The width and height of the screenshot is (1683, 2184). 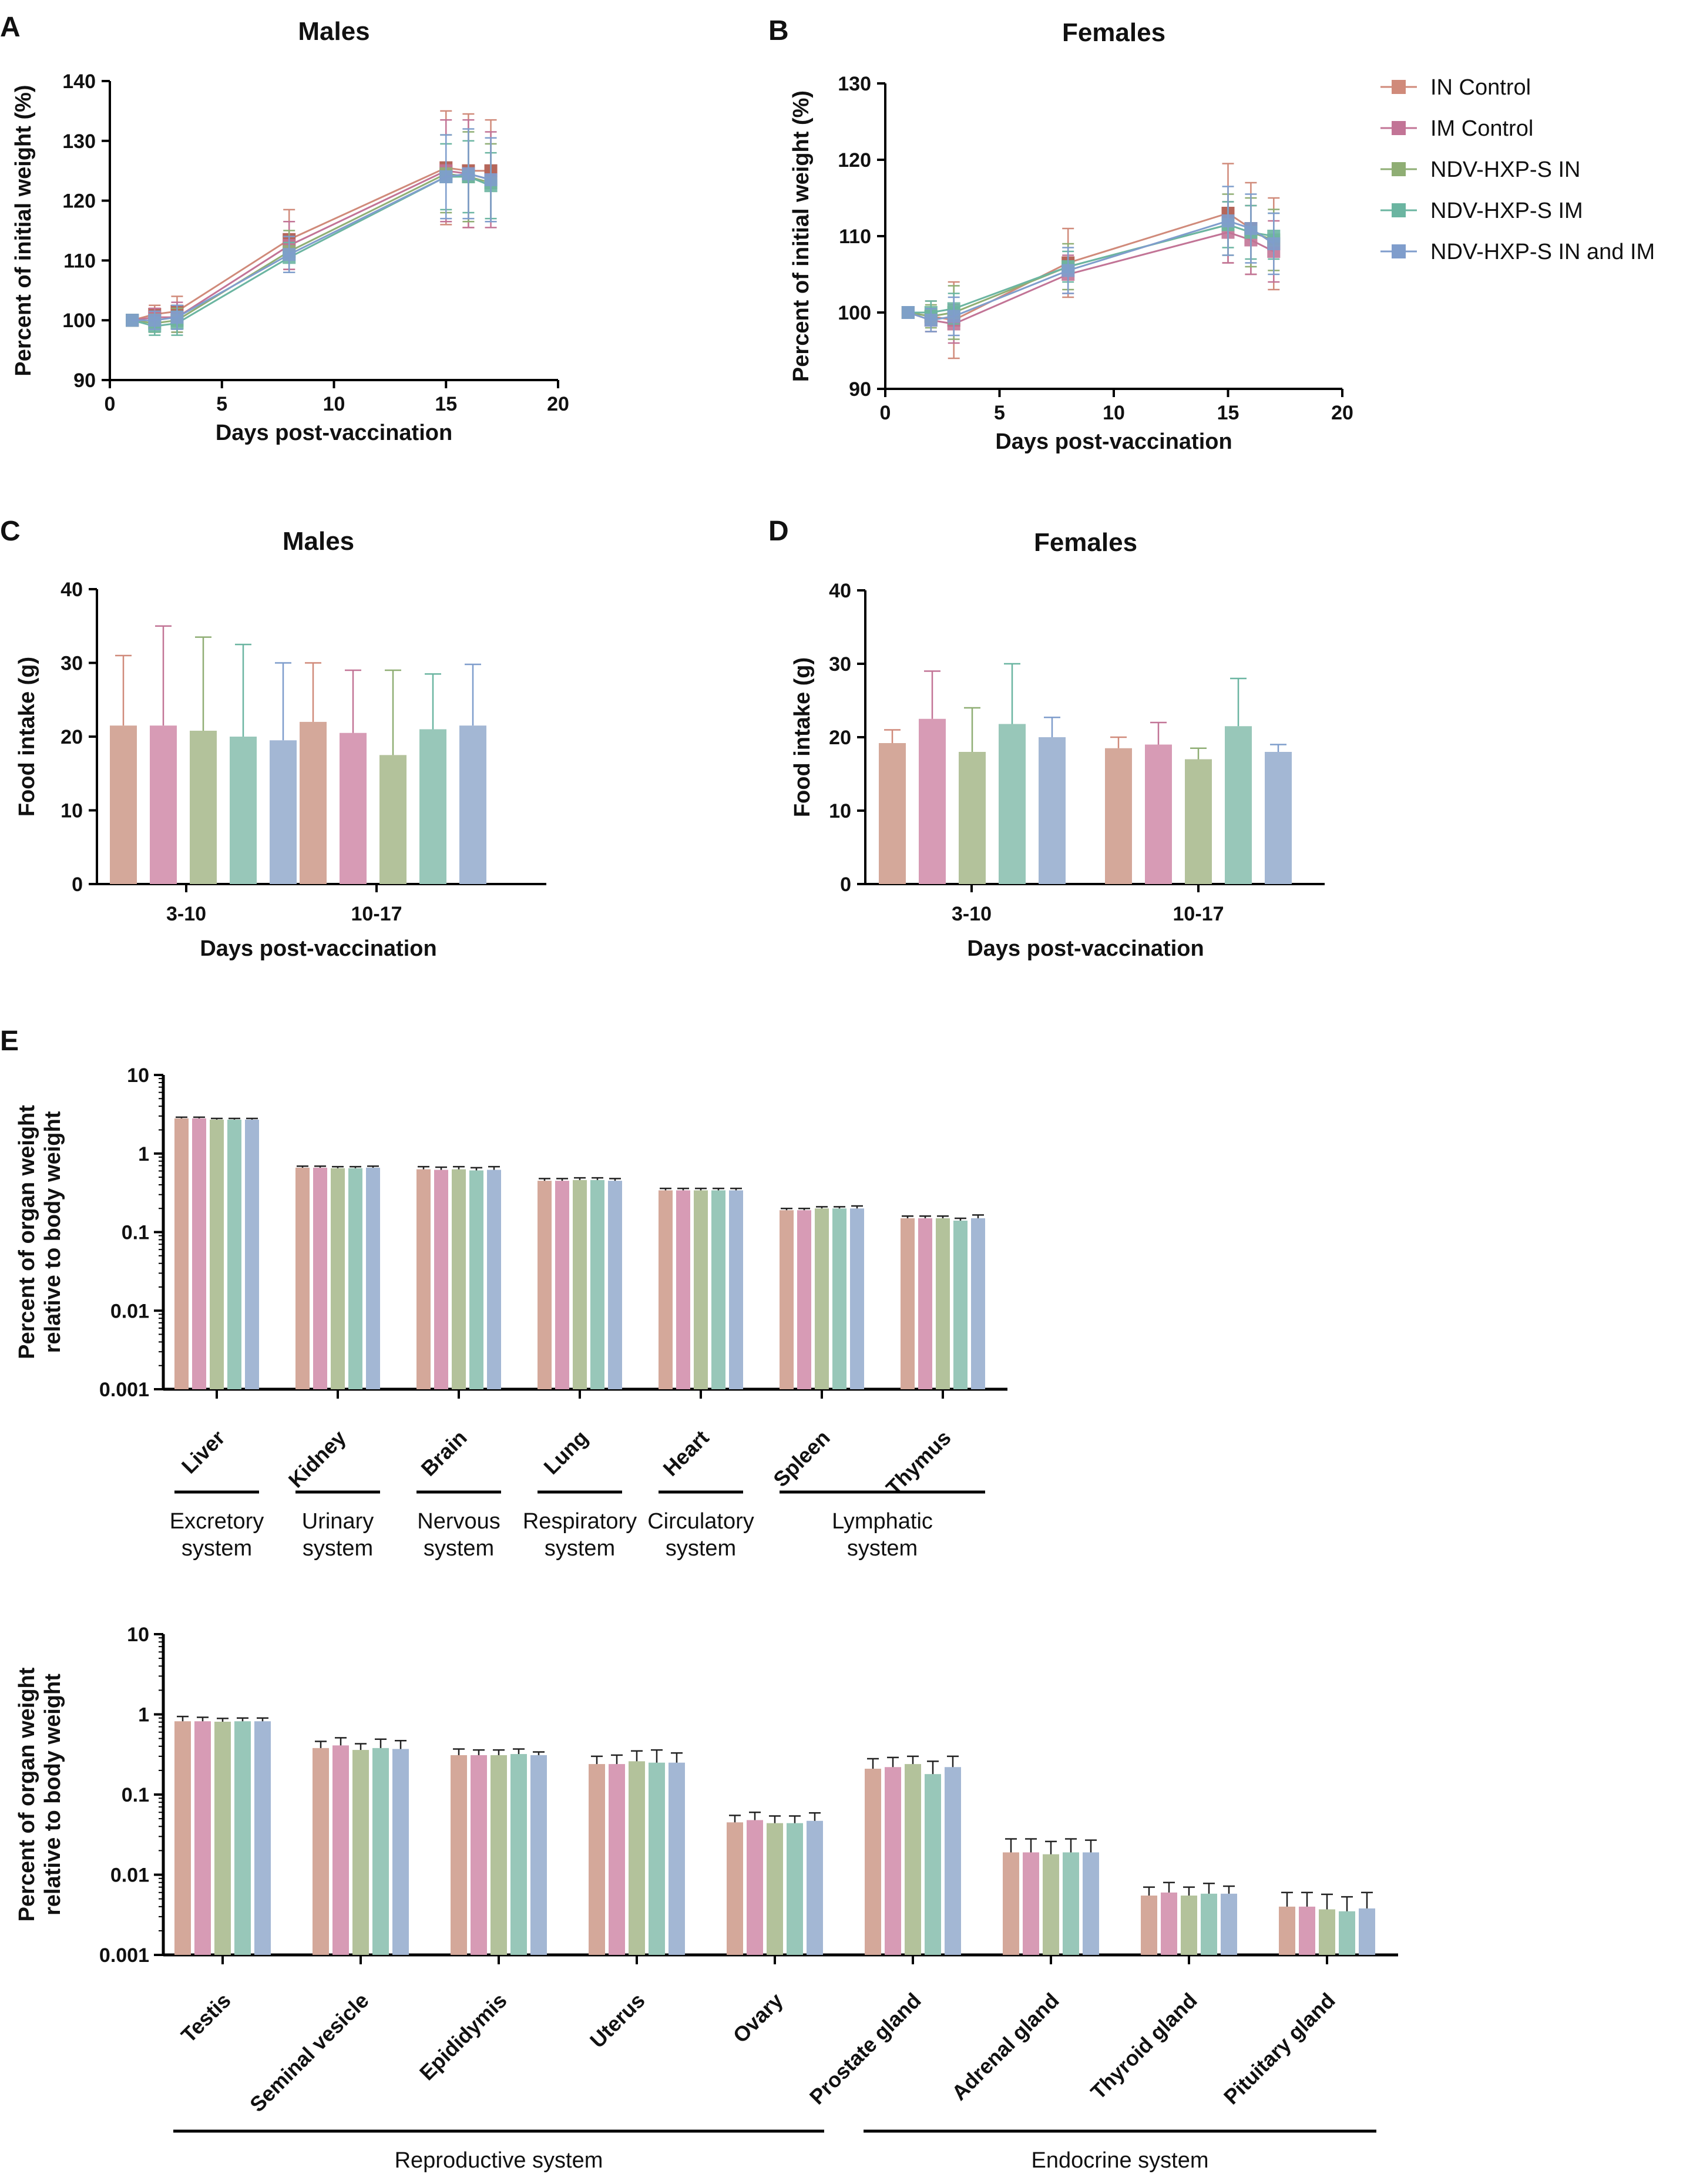 I want to click on group-label: Respiratory, so click(x=580, y=1521).